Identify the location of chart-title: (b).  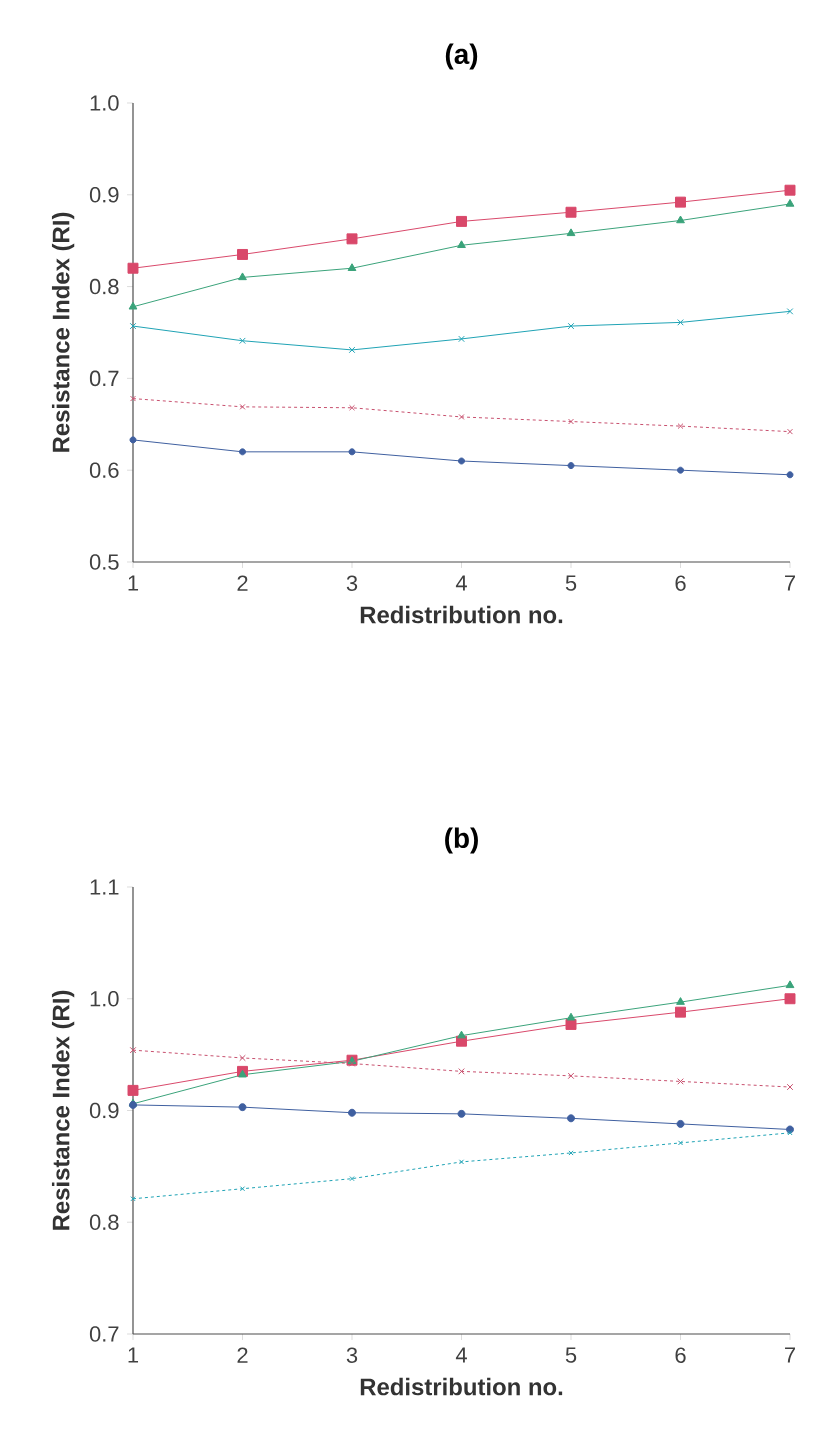
(461, 840).